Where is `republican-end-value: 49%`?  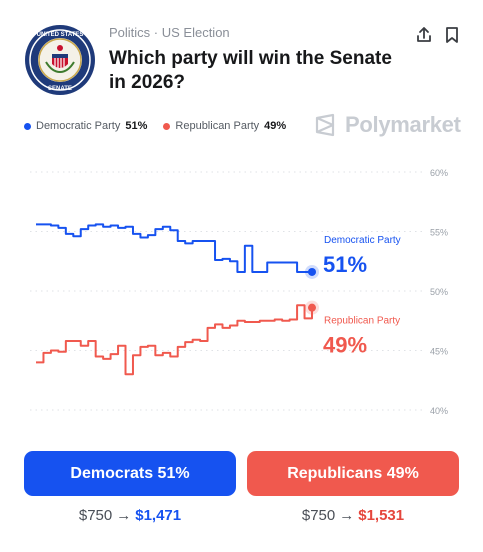 republican-end-value: 49% is located at coordinates (345, 345).